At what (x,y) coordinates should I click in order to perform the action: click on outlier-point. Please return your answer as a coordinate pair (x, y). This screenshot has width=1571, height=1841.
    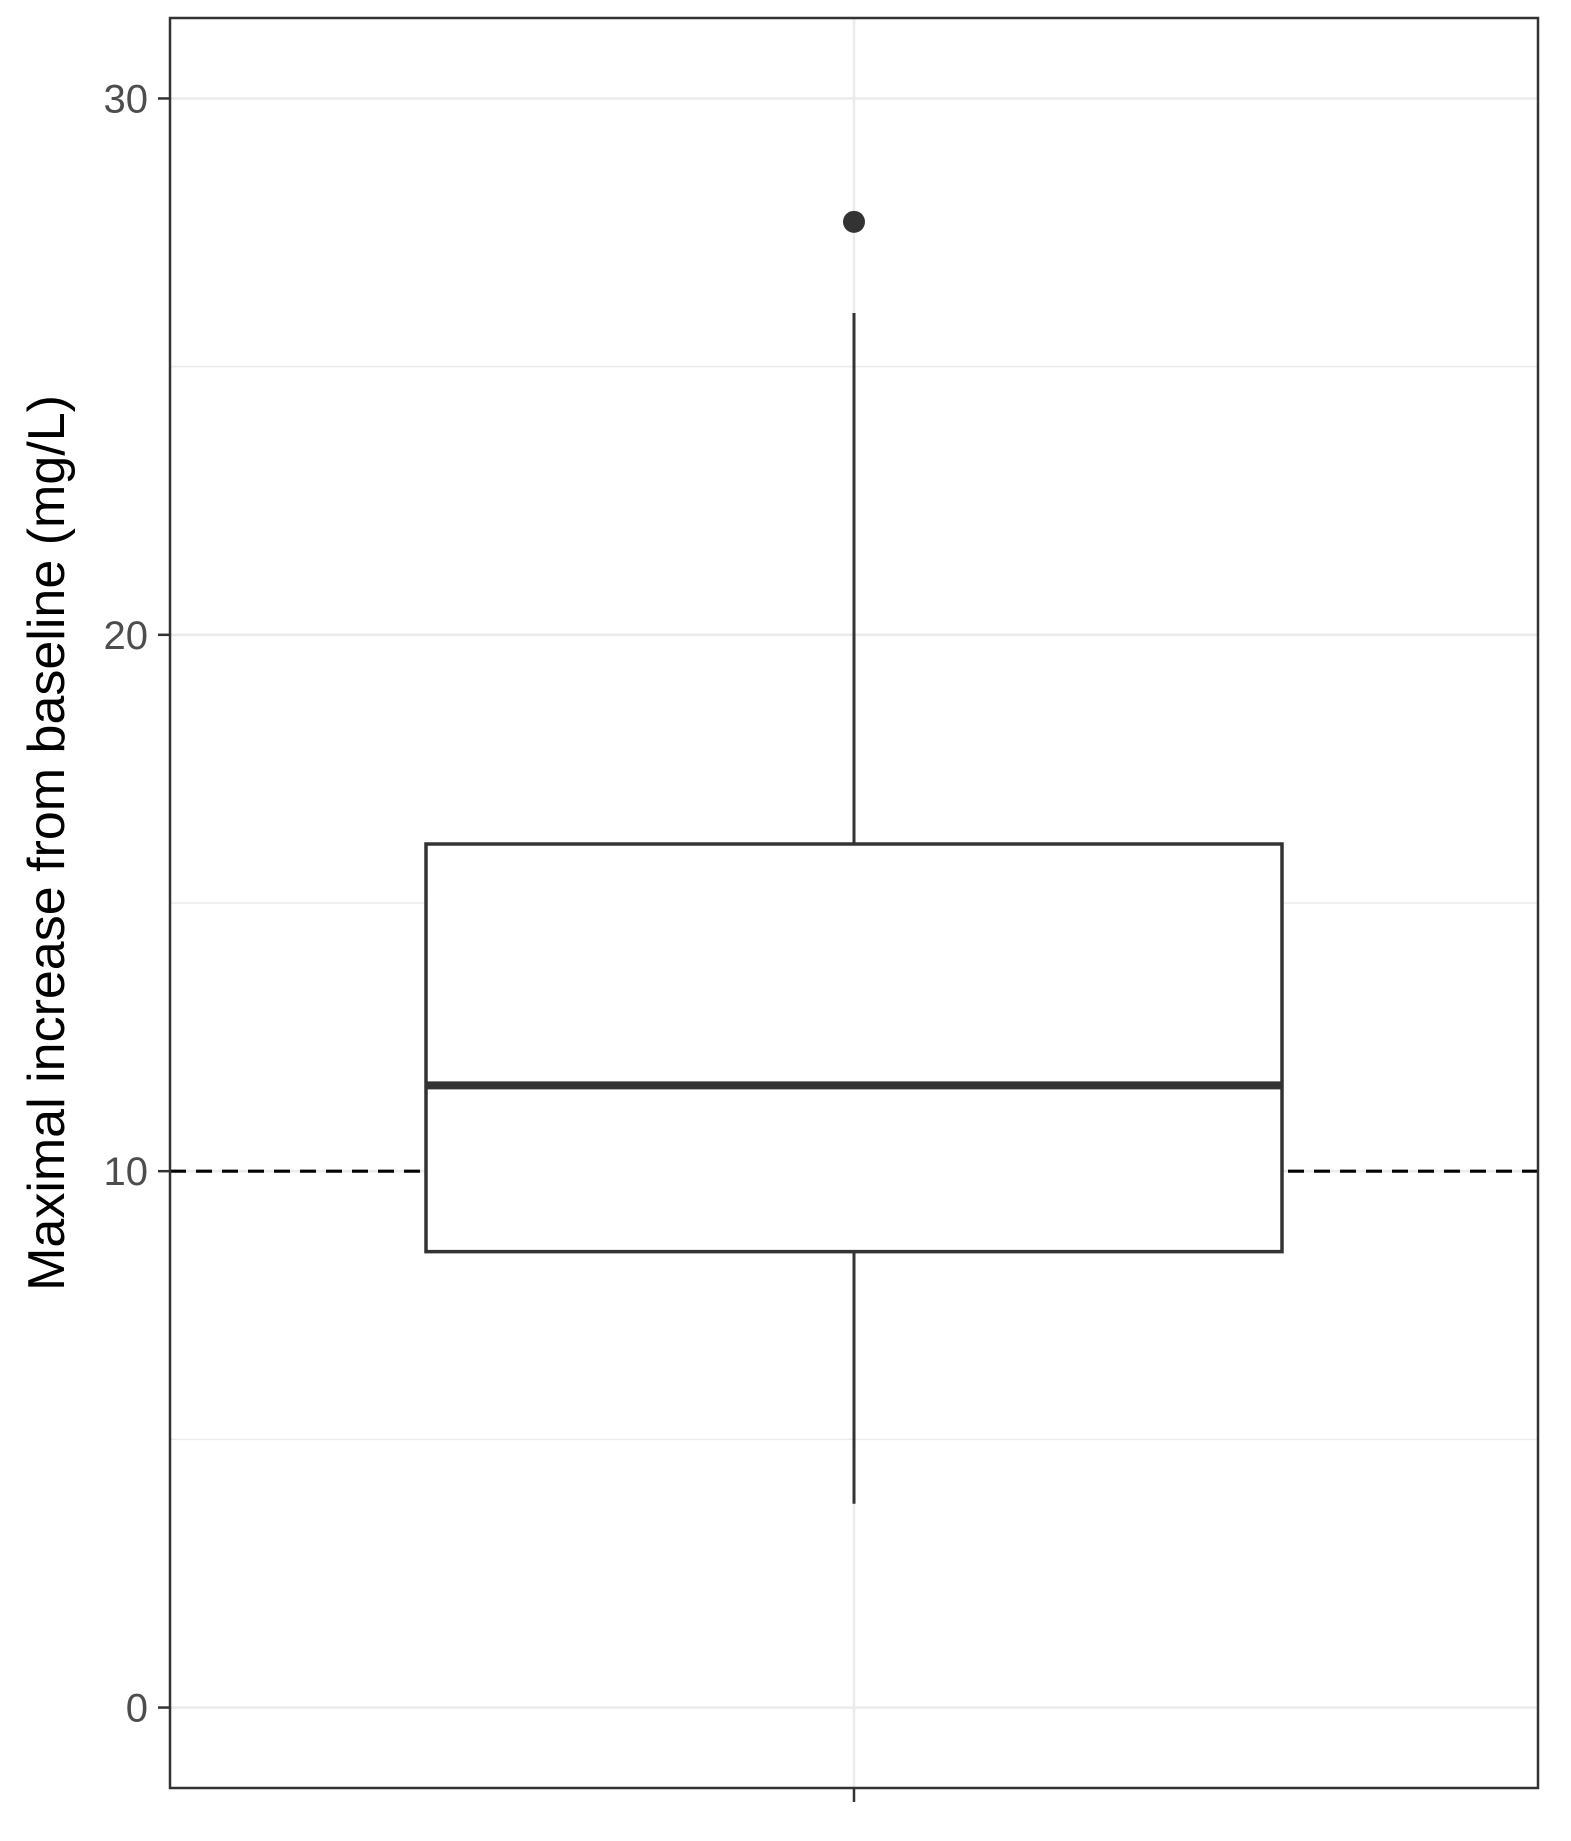
    Looking at the image, I should click on (854, 221).